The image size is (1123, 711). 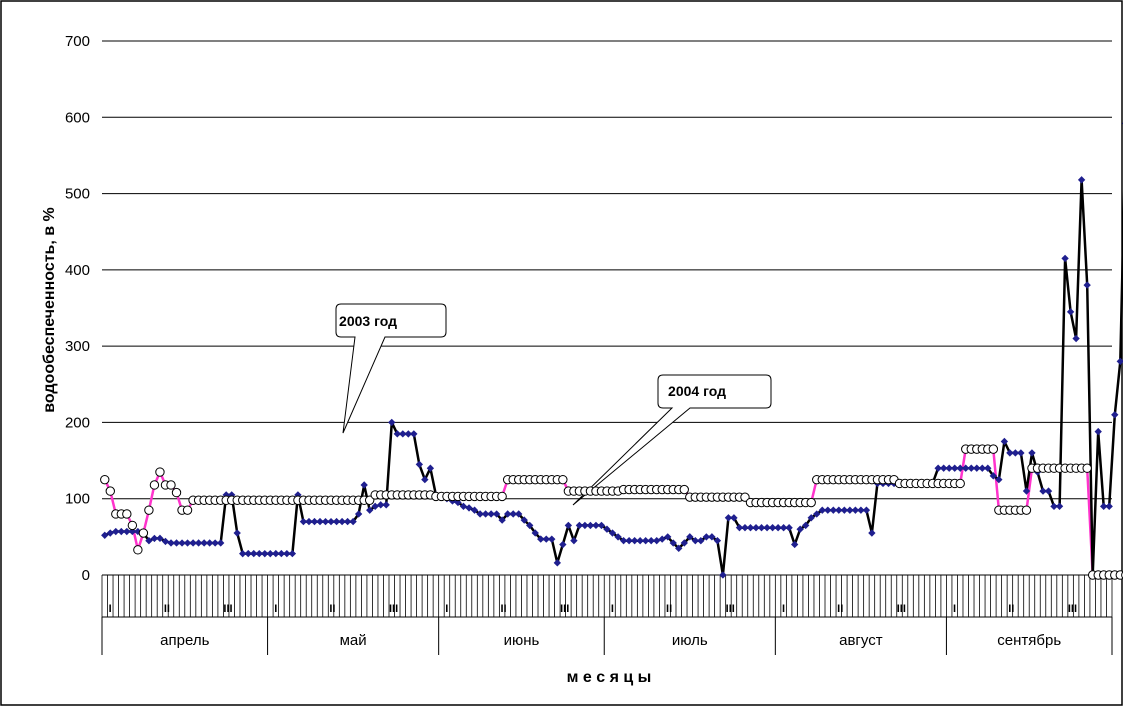 What do you see at coordinates (672, 440) in the screenshot?
I see `callout-2004: 2004 год` at bounding box center [672, 440].